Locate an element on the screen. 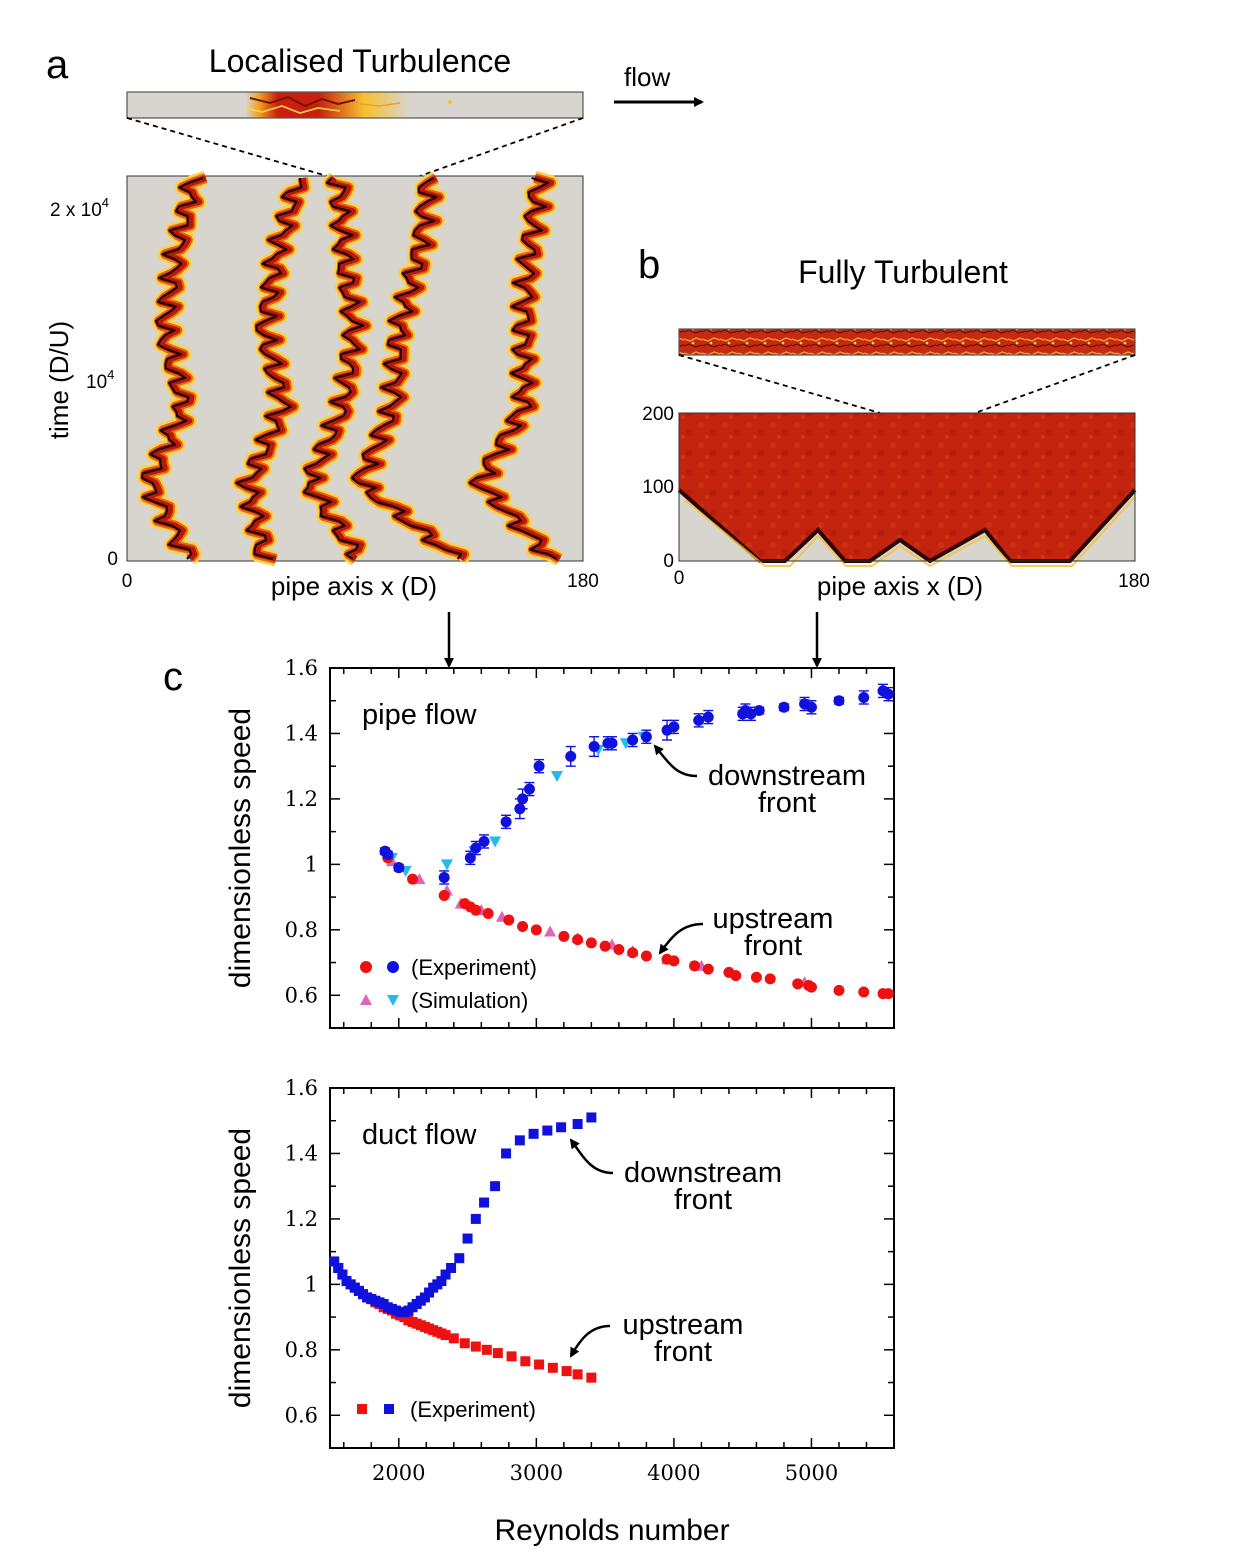  panel-b-letter: b is located at coordinates (649, 265).